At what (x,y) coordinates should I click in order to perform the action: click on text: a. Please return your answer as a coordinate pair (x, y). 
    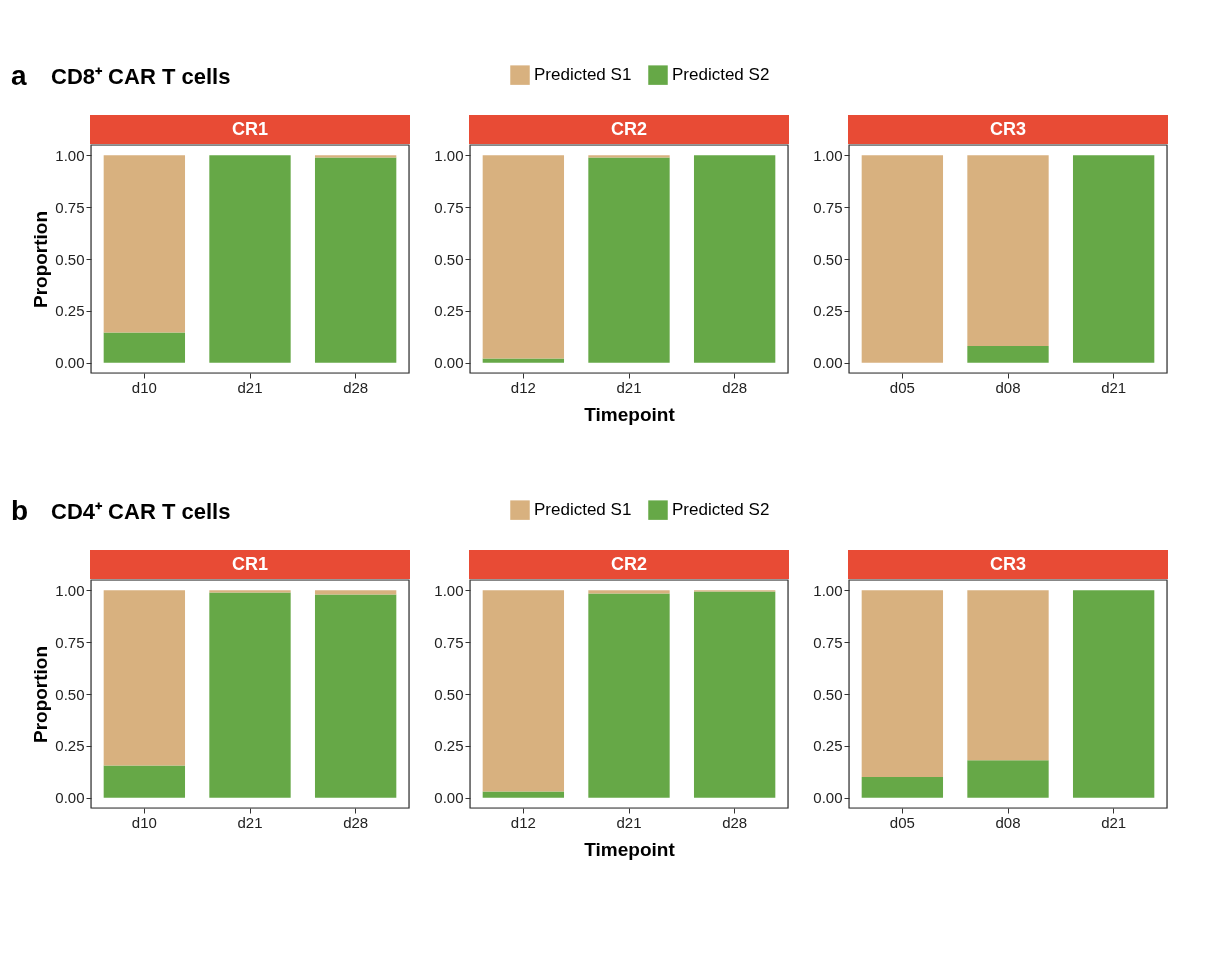
    Looking at the image, I should click on (19, 75).